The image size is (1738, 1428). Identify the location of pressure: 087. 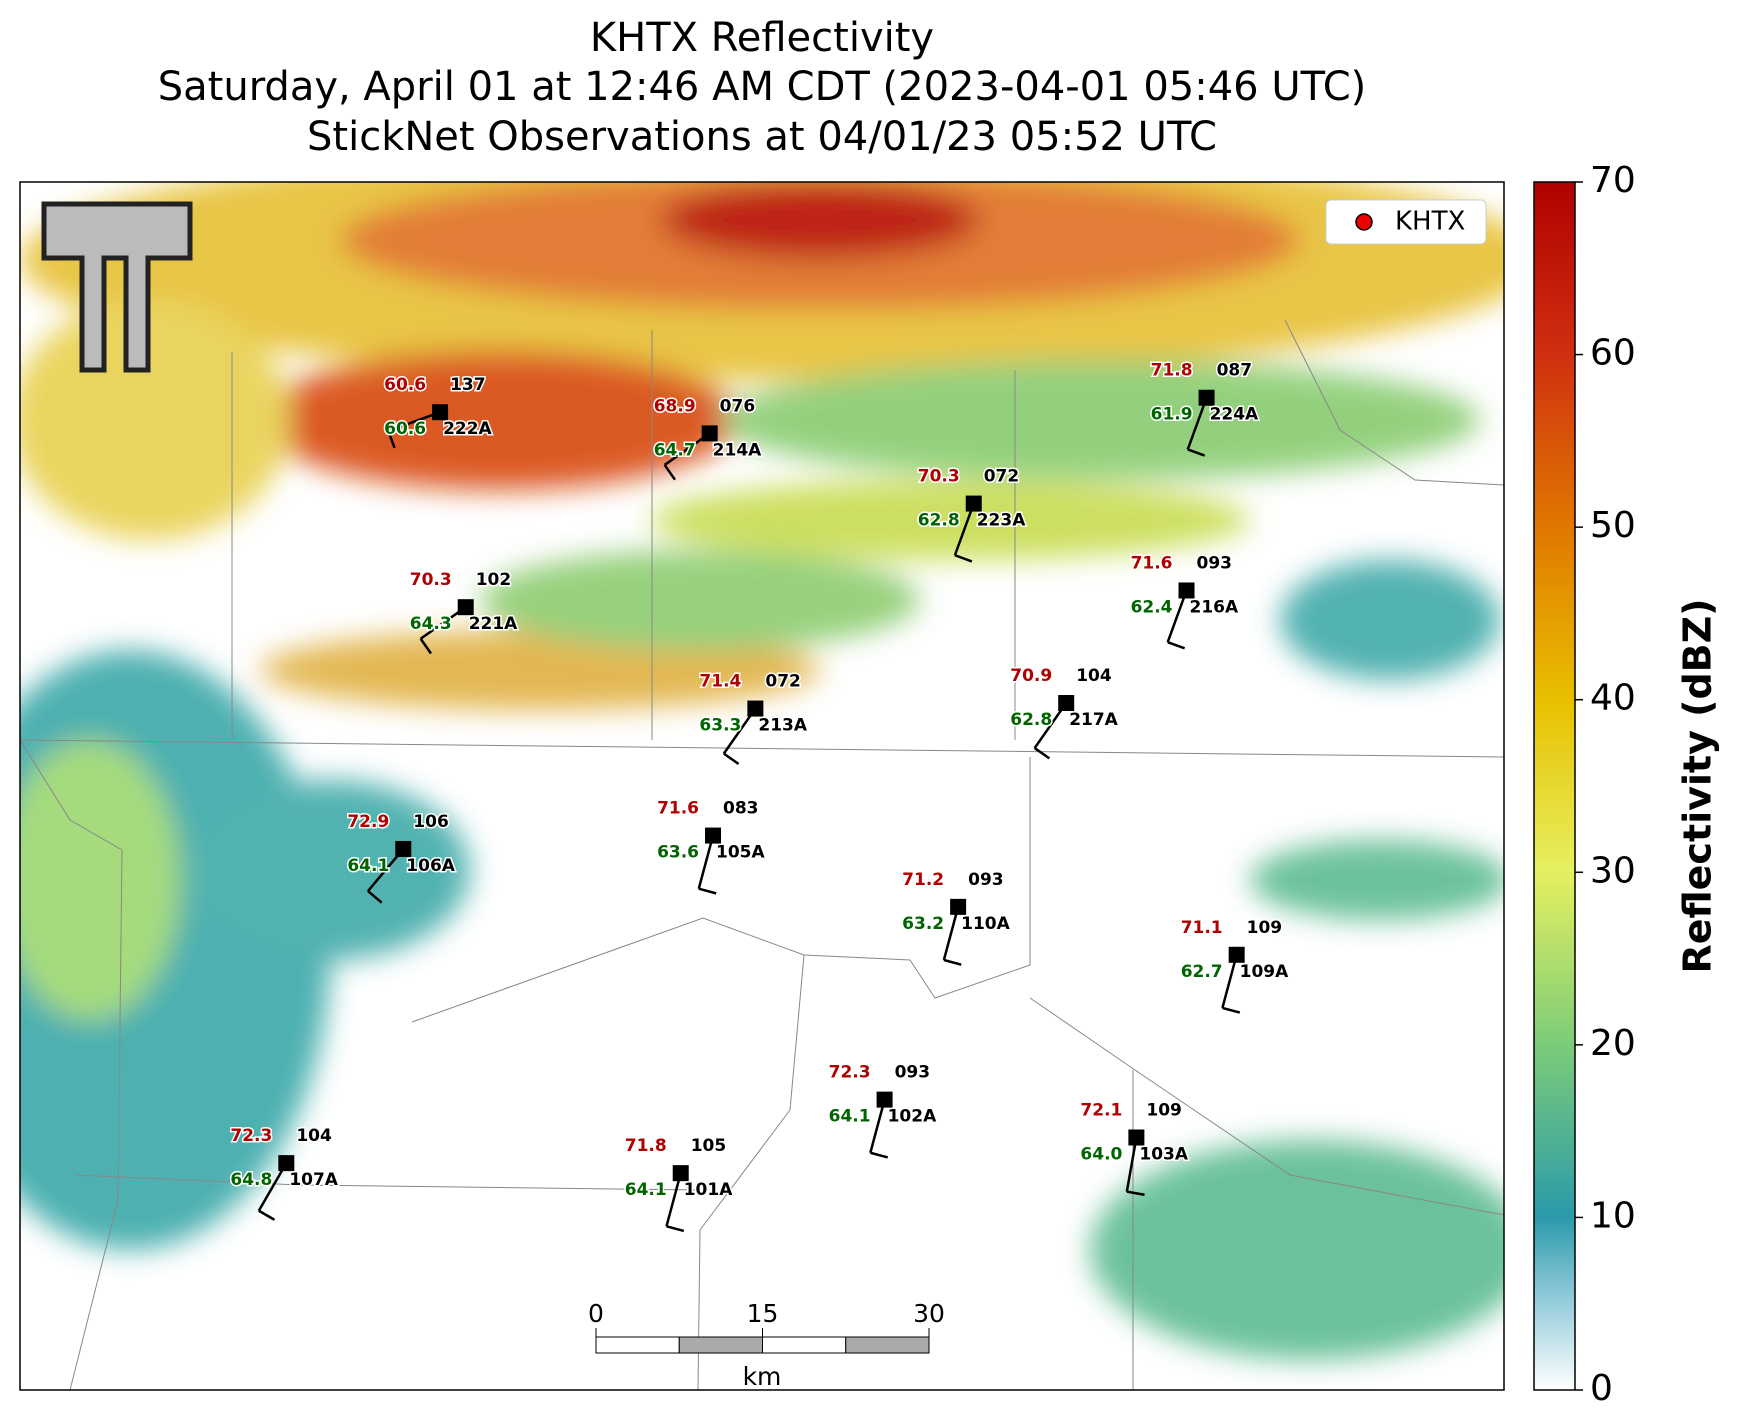
(1235, 371).